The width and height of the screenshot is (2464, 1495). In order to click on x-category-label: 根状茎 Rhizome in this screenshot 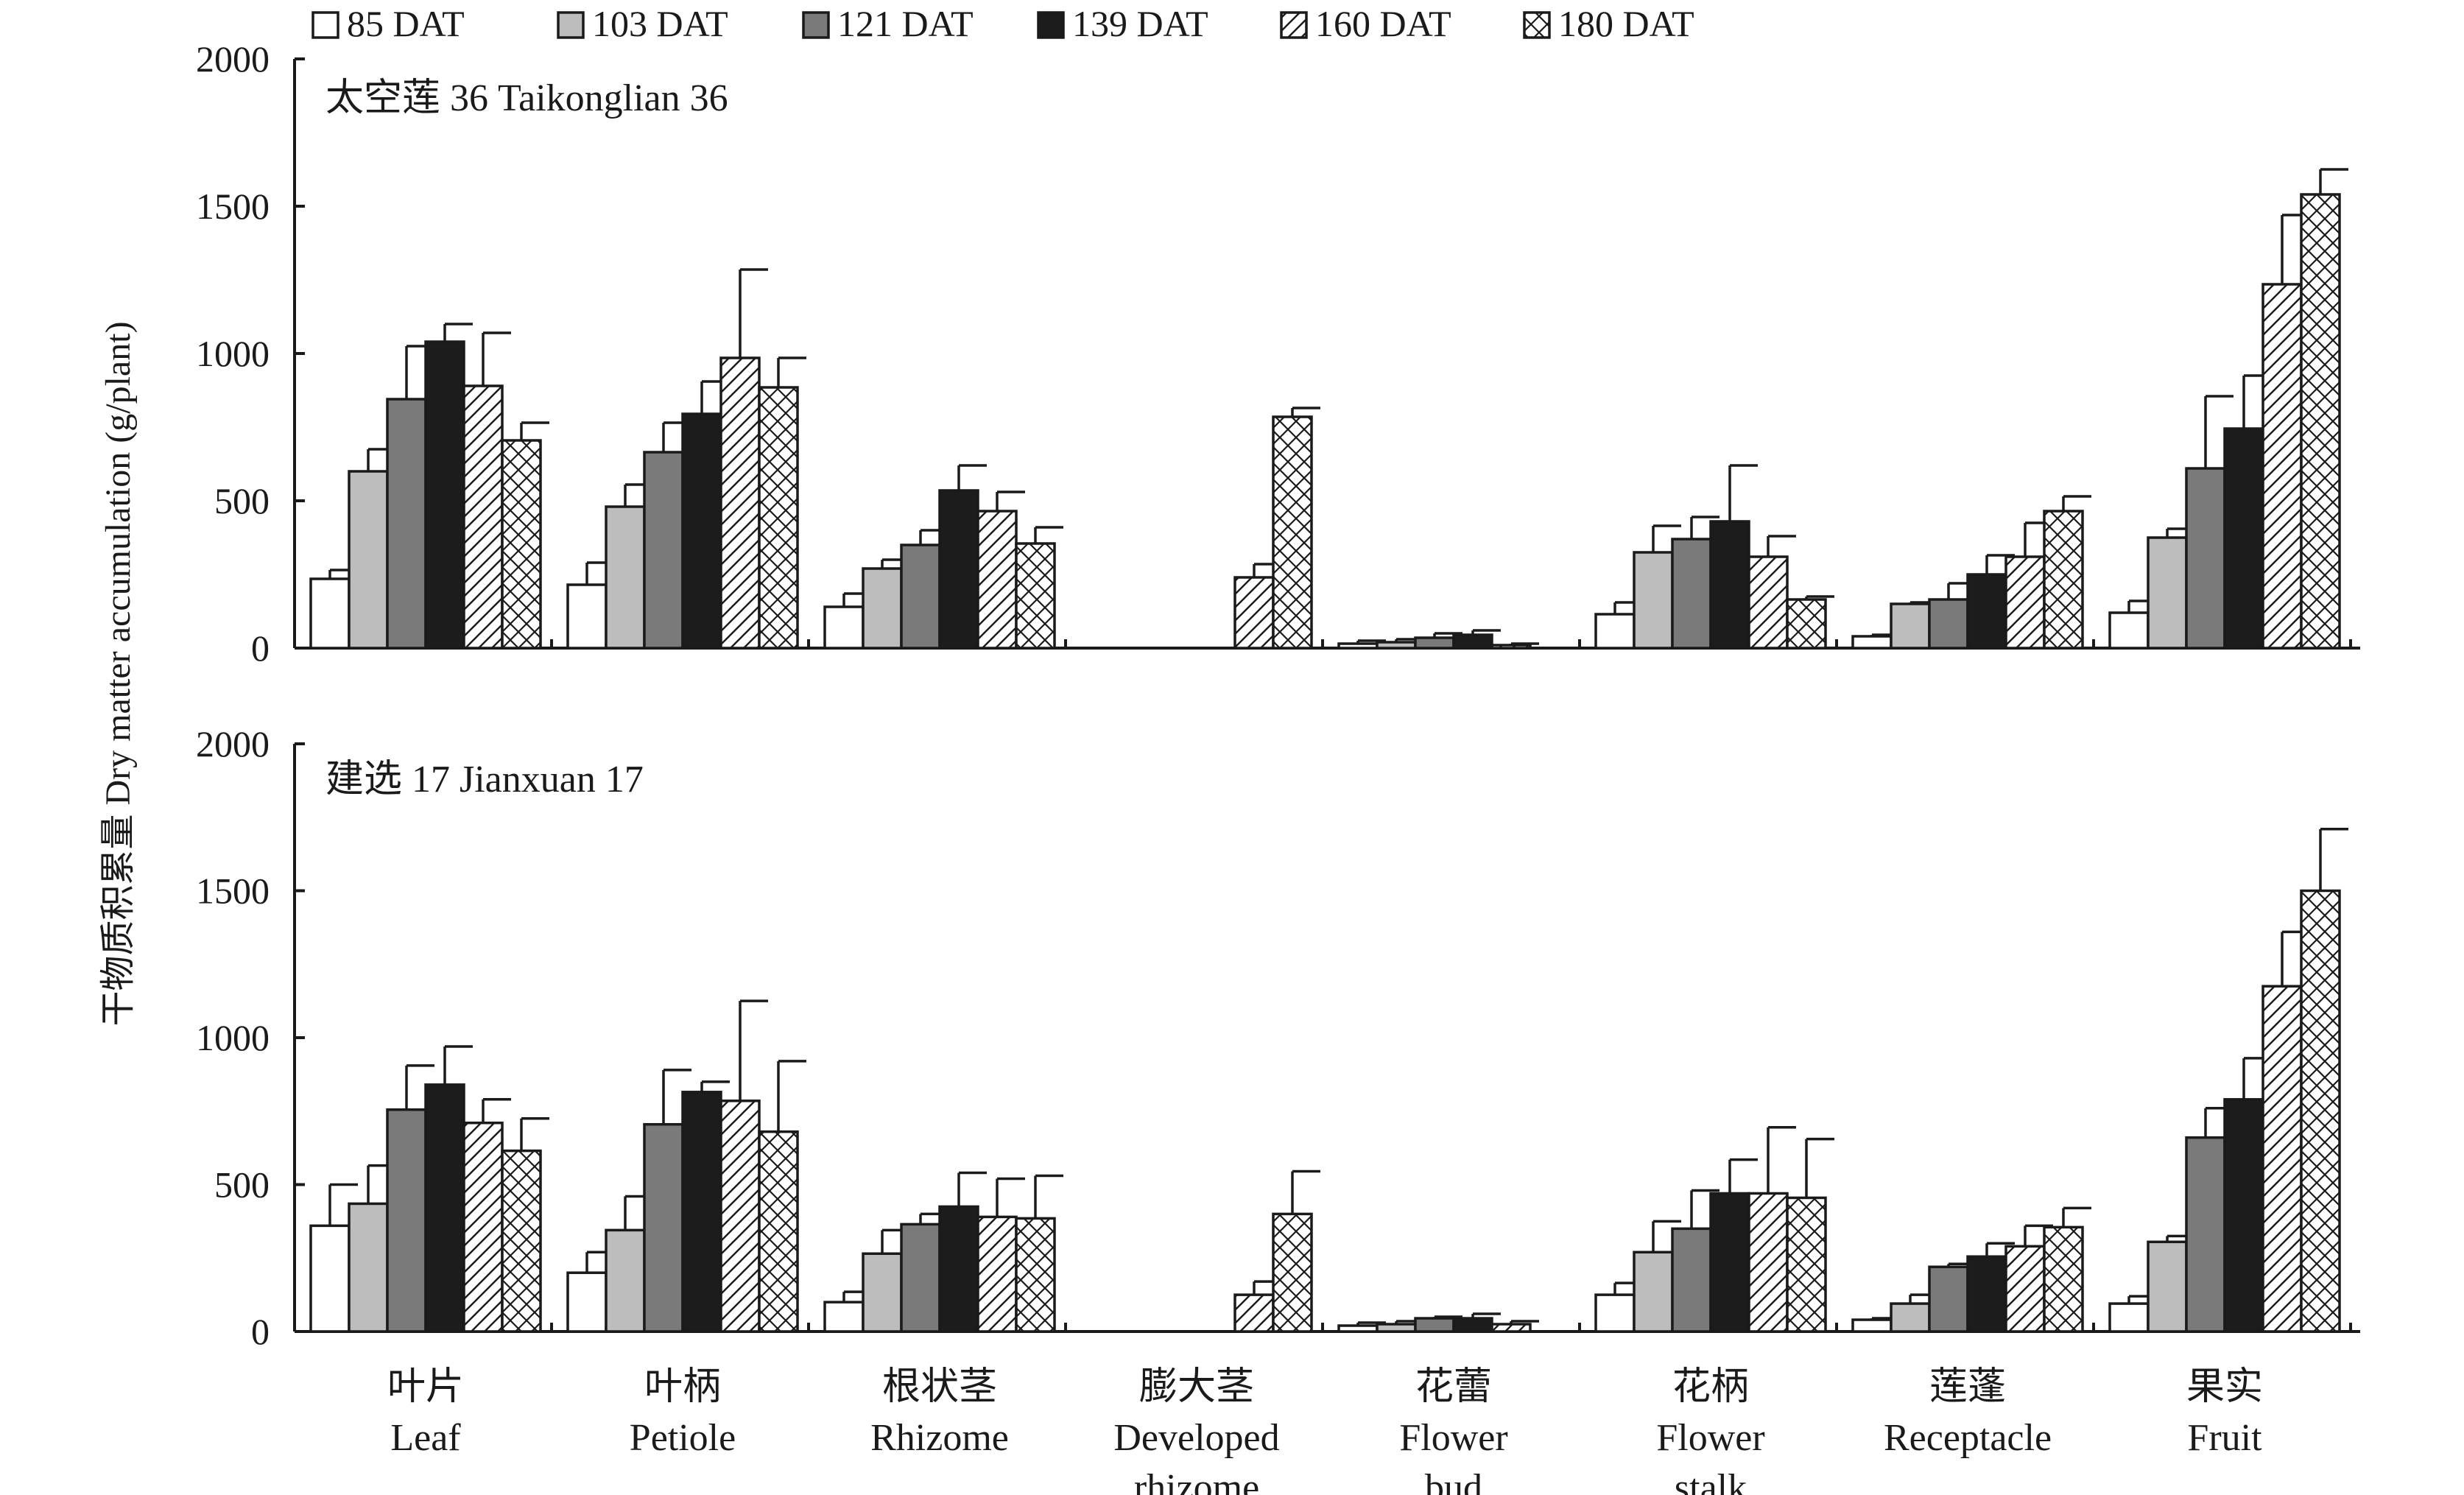, I will do `click(940, 1412)`.